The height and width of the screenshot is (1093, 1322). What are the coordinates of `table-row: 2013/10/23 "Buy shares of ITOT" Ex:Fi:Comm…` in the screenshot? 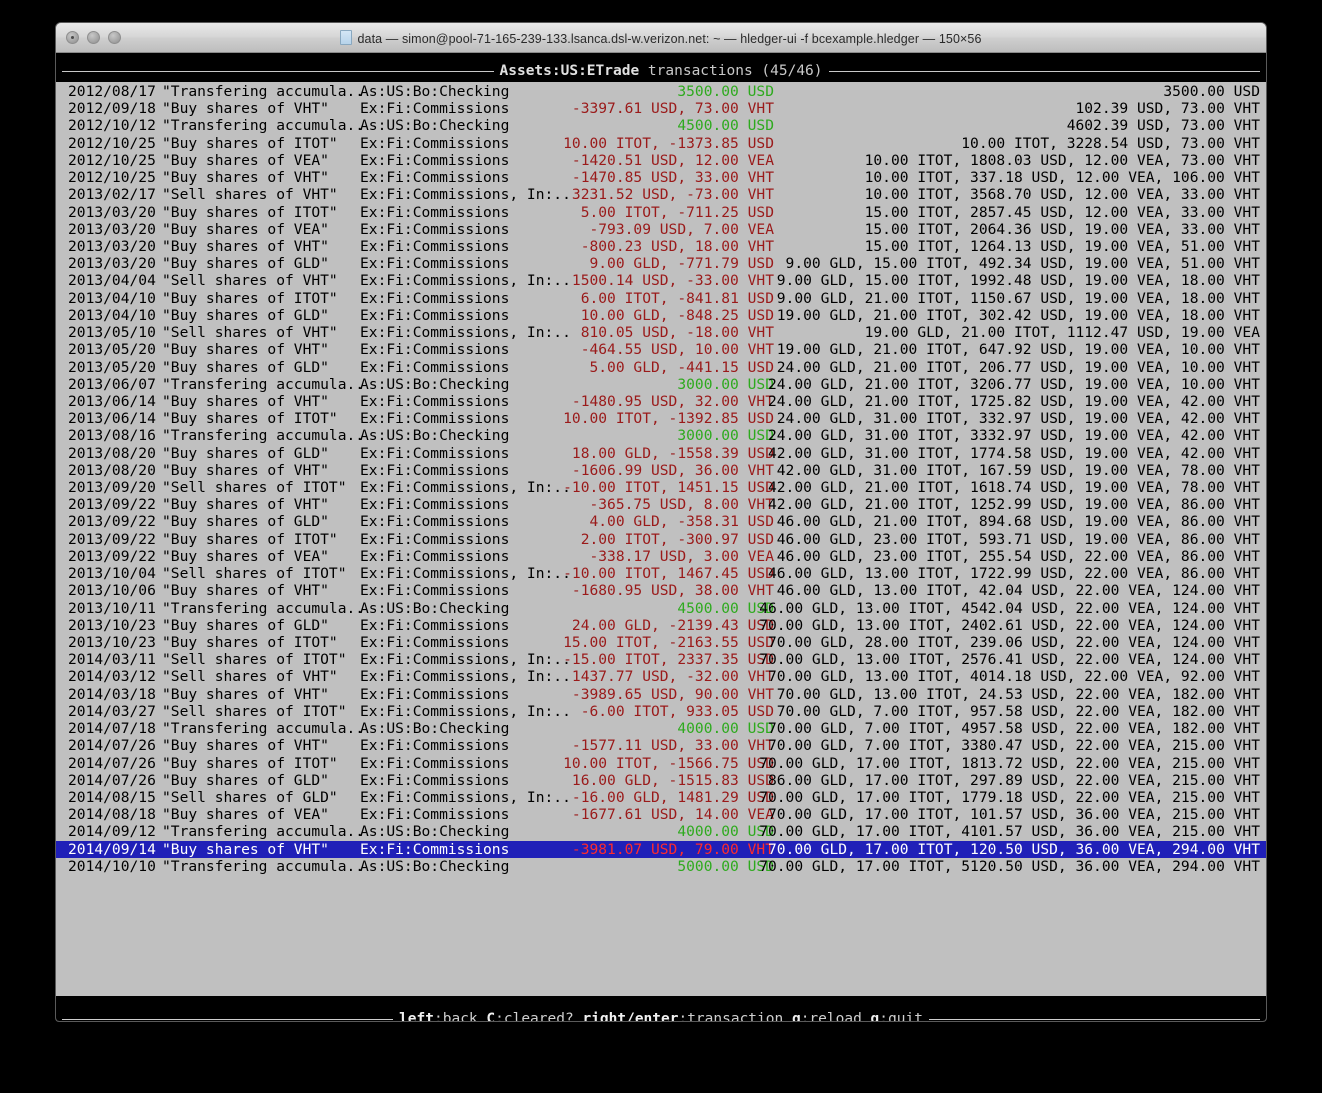 It's located at (661, 642).